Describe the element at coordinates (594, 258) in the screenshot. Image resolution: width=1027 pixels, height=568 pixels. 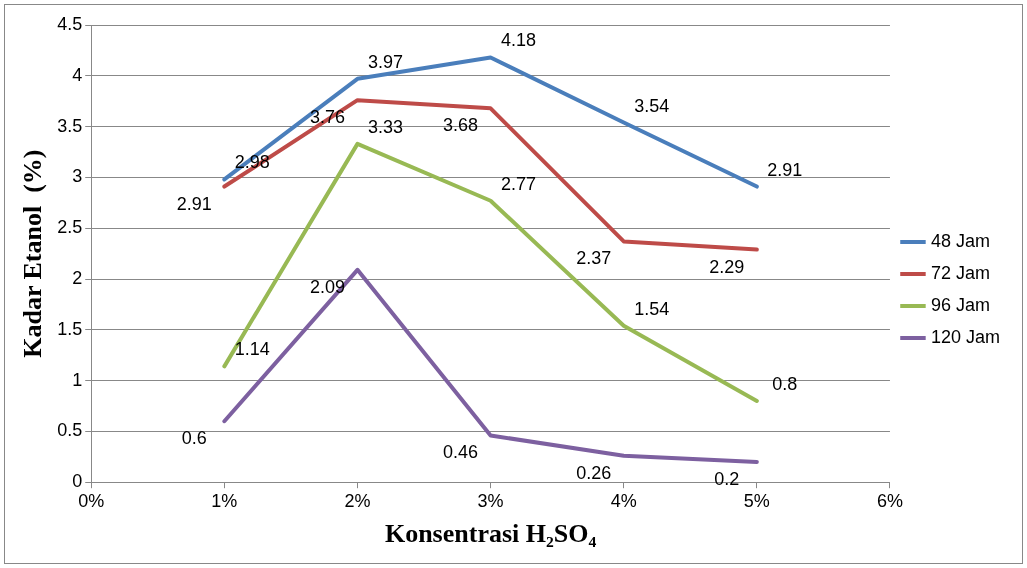
I see `data-label: 2.37` at that location.